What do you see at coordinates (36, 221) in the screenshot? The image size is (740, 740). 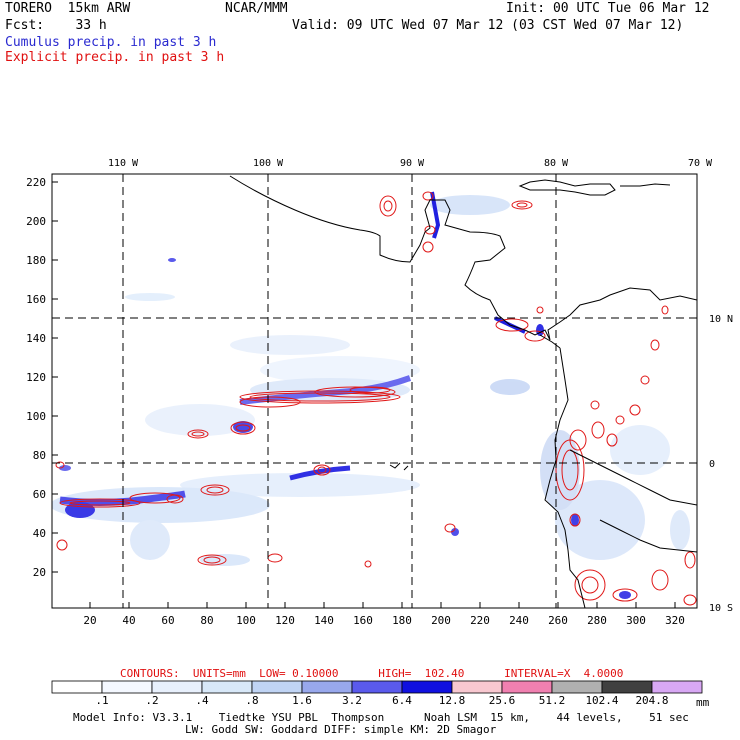 I see `y-tick-label: 200` at bounding box center [36, 221].